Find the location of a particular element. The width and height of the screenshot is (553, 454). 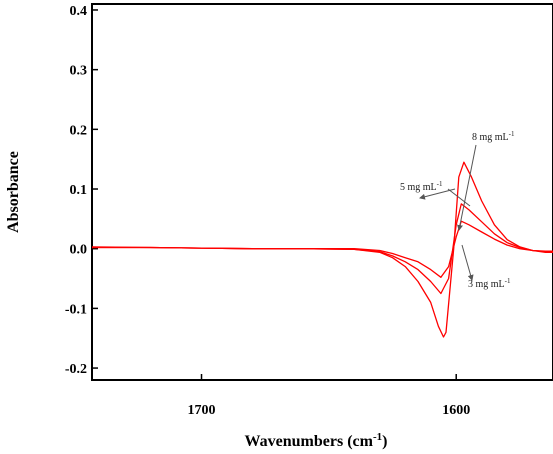

y-axis-title: Absorbance is located at coordinates (13, 192).